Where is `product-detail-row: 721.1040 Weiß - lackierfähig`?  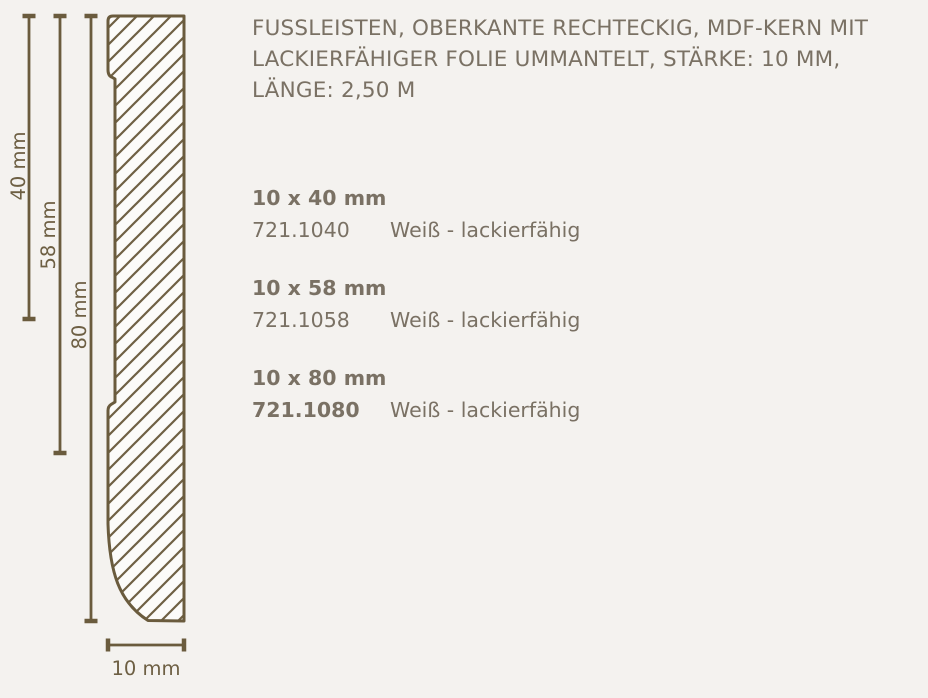
product-detail-row: 721.1040 Weiß - lackierfähig is located at coordinates (572, 230).